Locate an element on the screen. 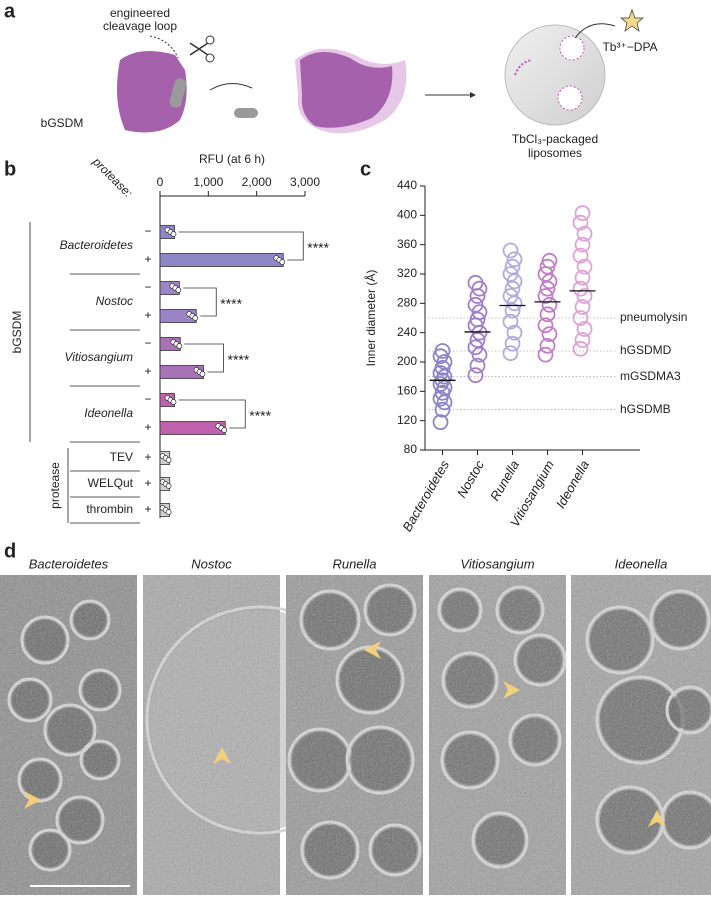  group-label: Vitiosangium is located at coordinates (99, 357).